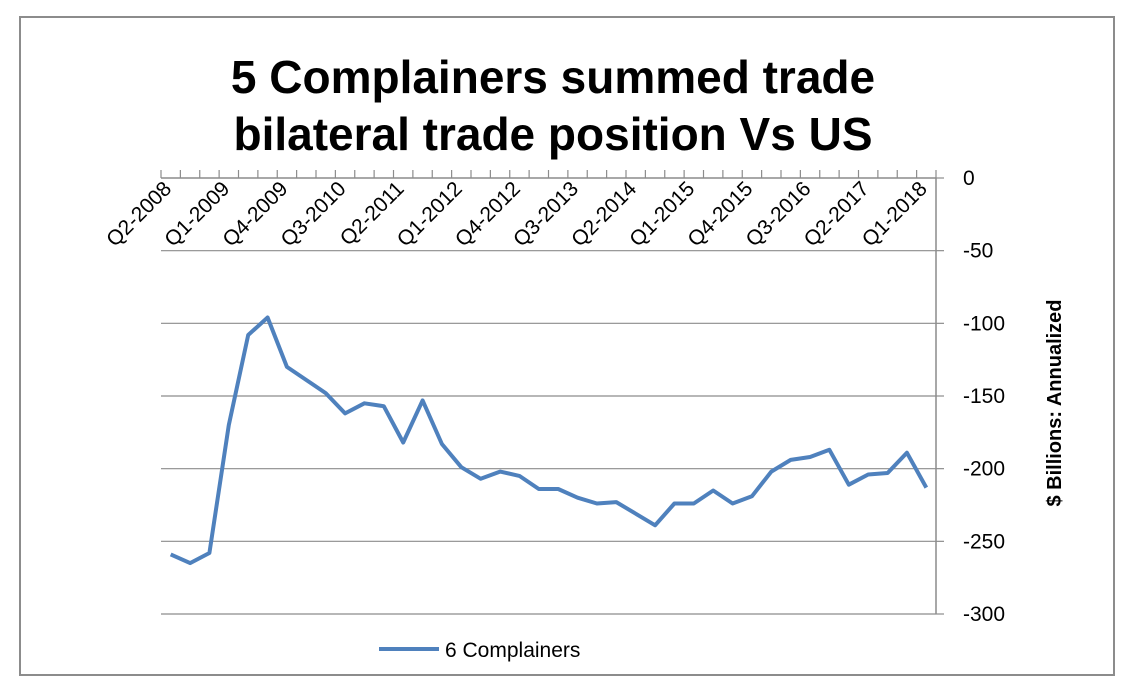  Describe the element at coordinates (978, 251) in the screenshot. I see `y-tick-label: -50` at that location.